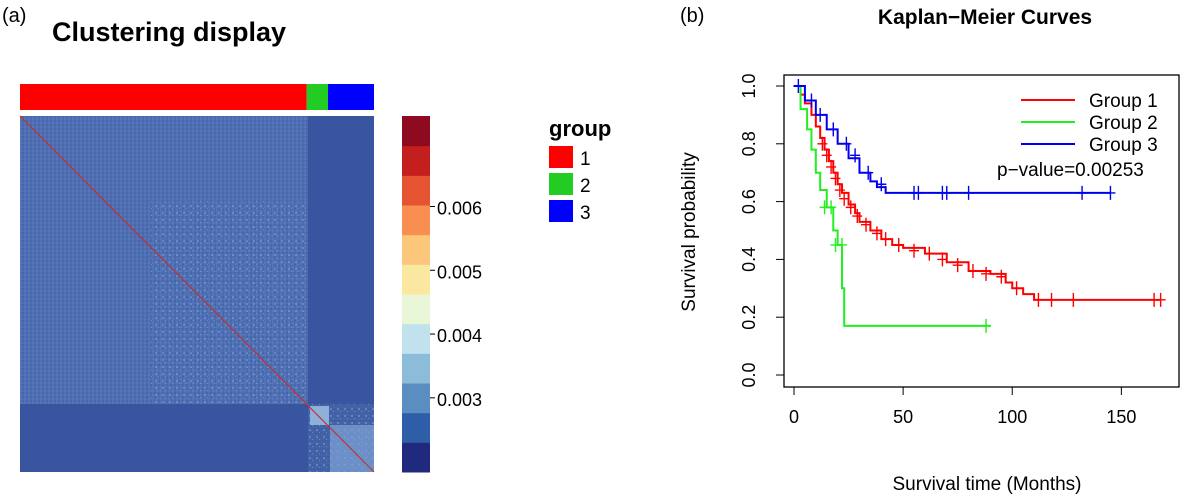 The width and height of the screenshot is (1187, 498). Describe the element at coordinates (692, 16) in the screenshot. I see `panel-b-label: (b)` at that location.